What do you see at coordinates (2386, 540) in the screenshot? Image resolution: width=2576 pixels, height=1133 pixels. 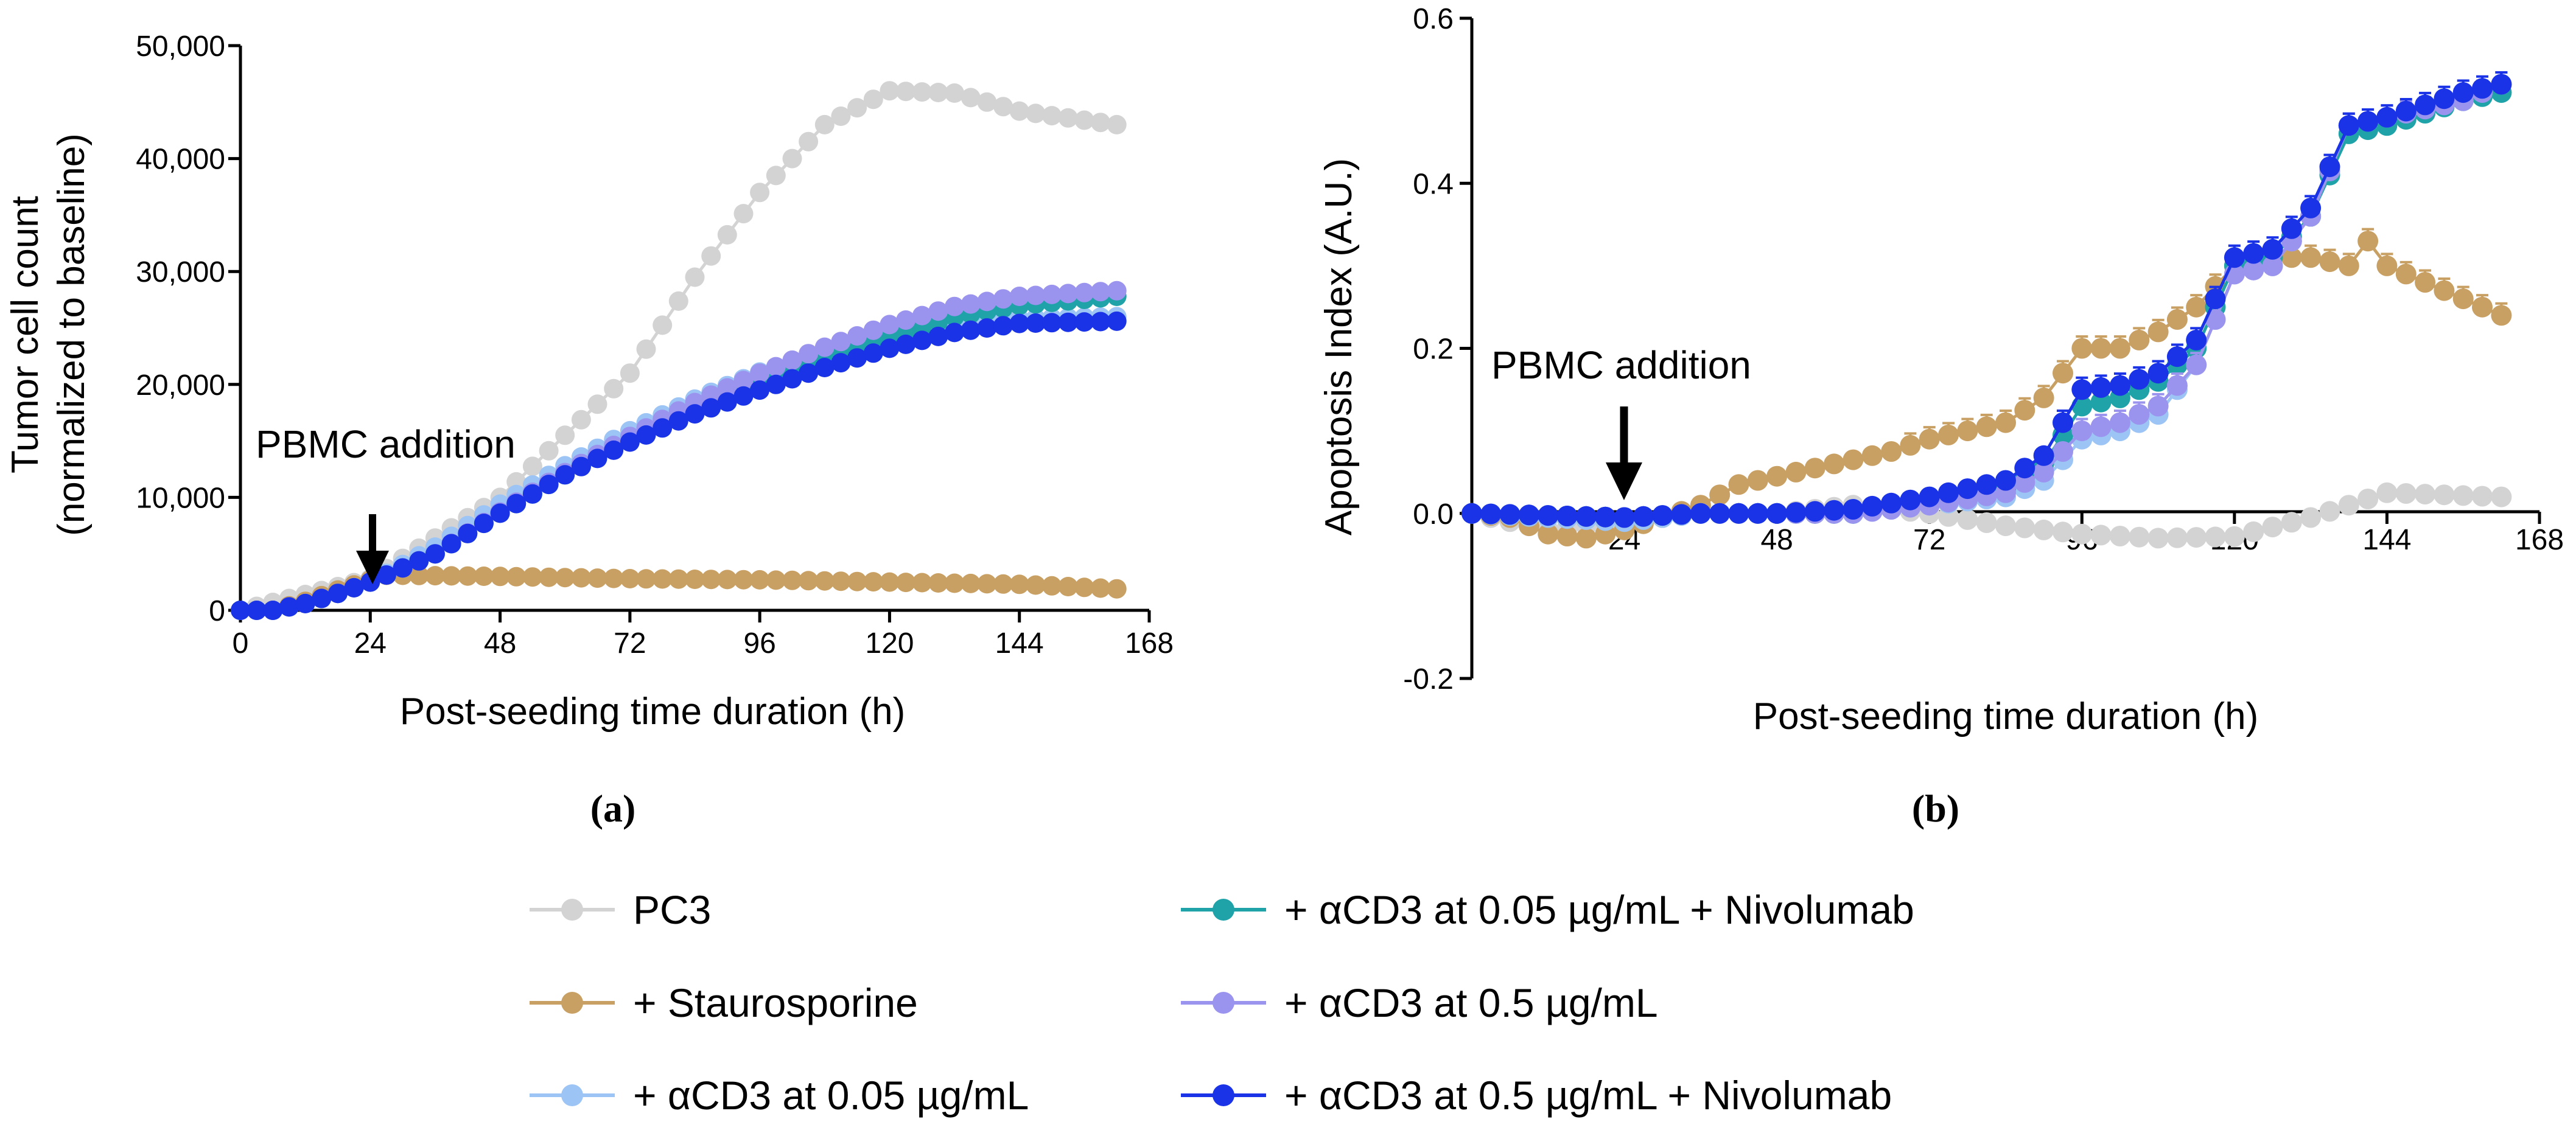 I see `panel-b-x-tick-label: 144` at bounding box center [2386, 540].